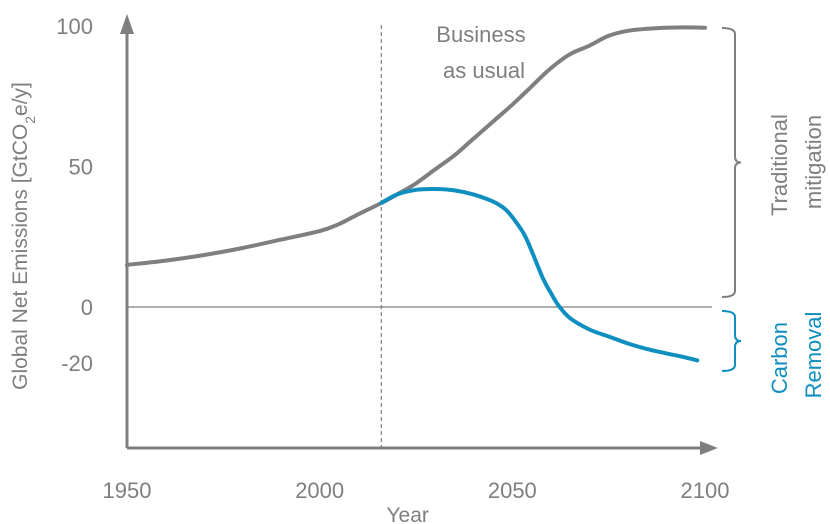 Image resolution: width=830 pixels, height=524 pixels. What do you see at coordinates (796, 162) in the screenshot?
I see `traditional-mitigation-label: Traditional mitigation` at bounding box center [796, 162].